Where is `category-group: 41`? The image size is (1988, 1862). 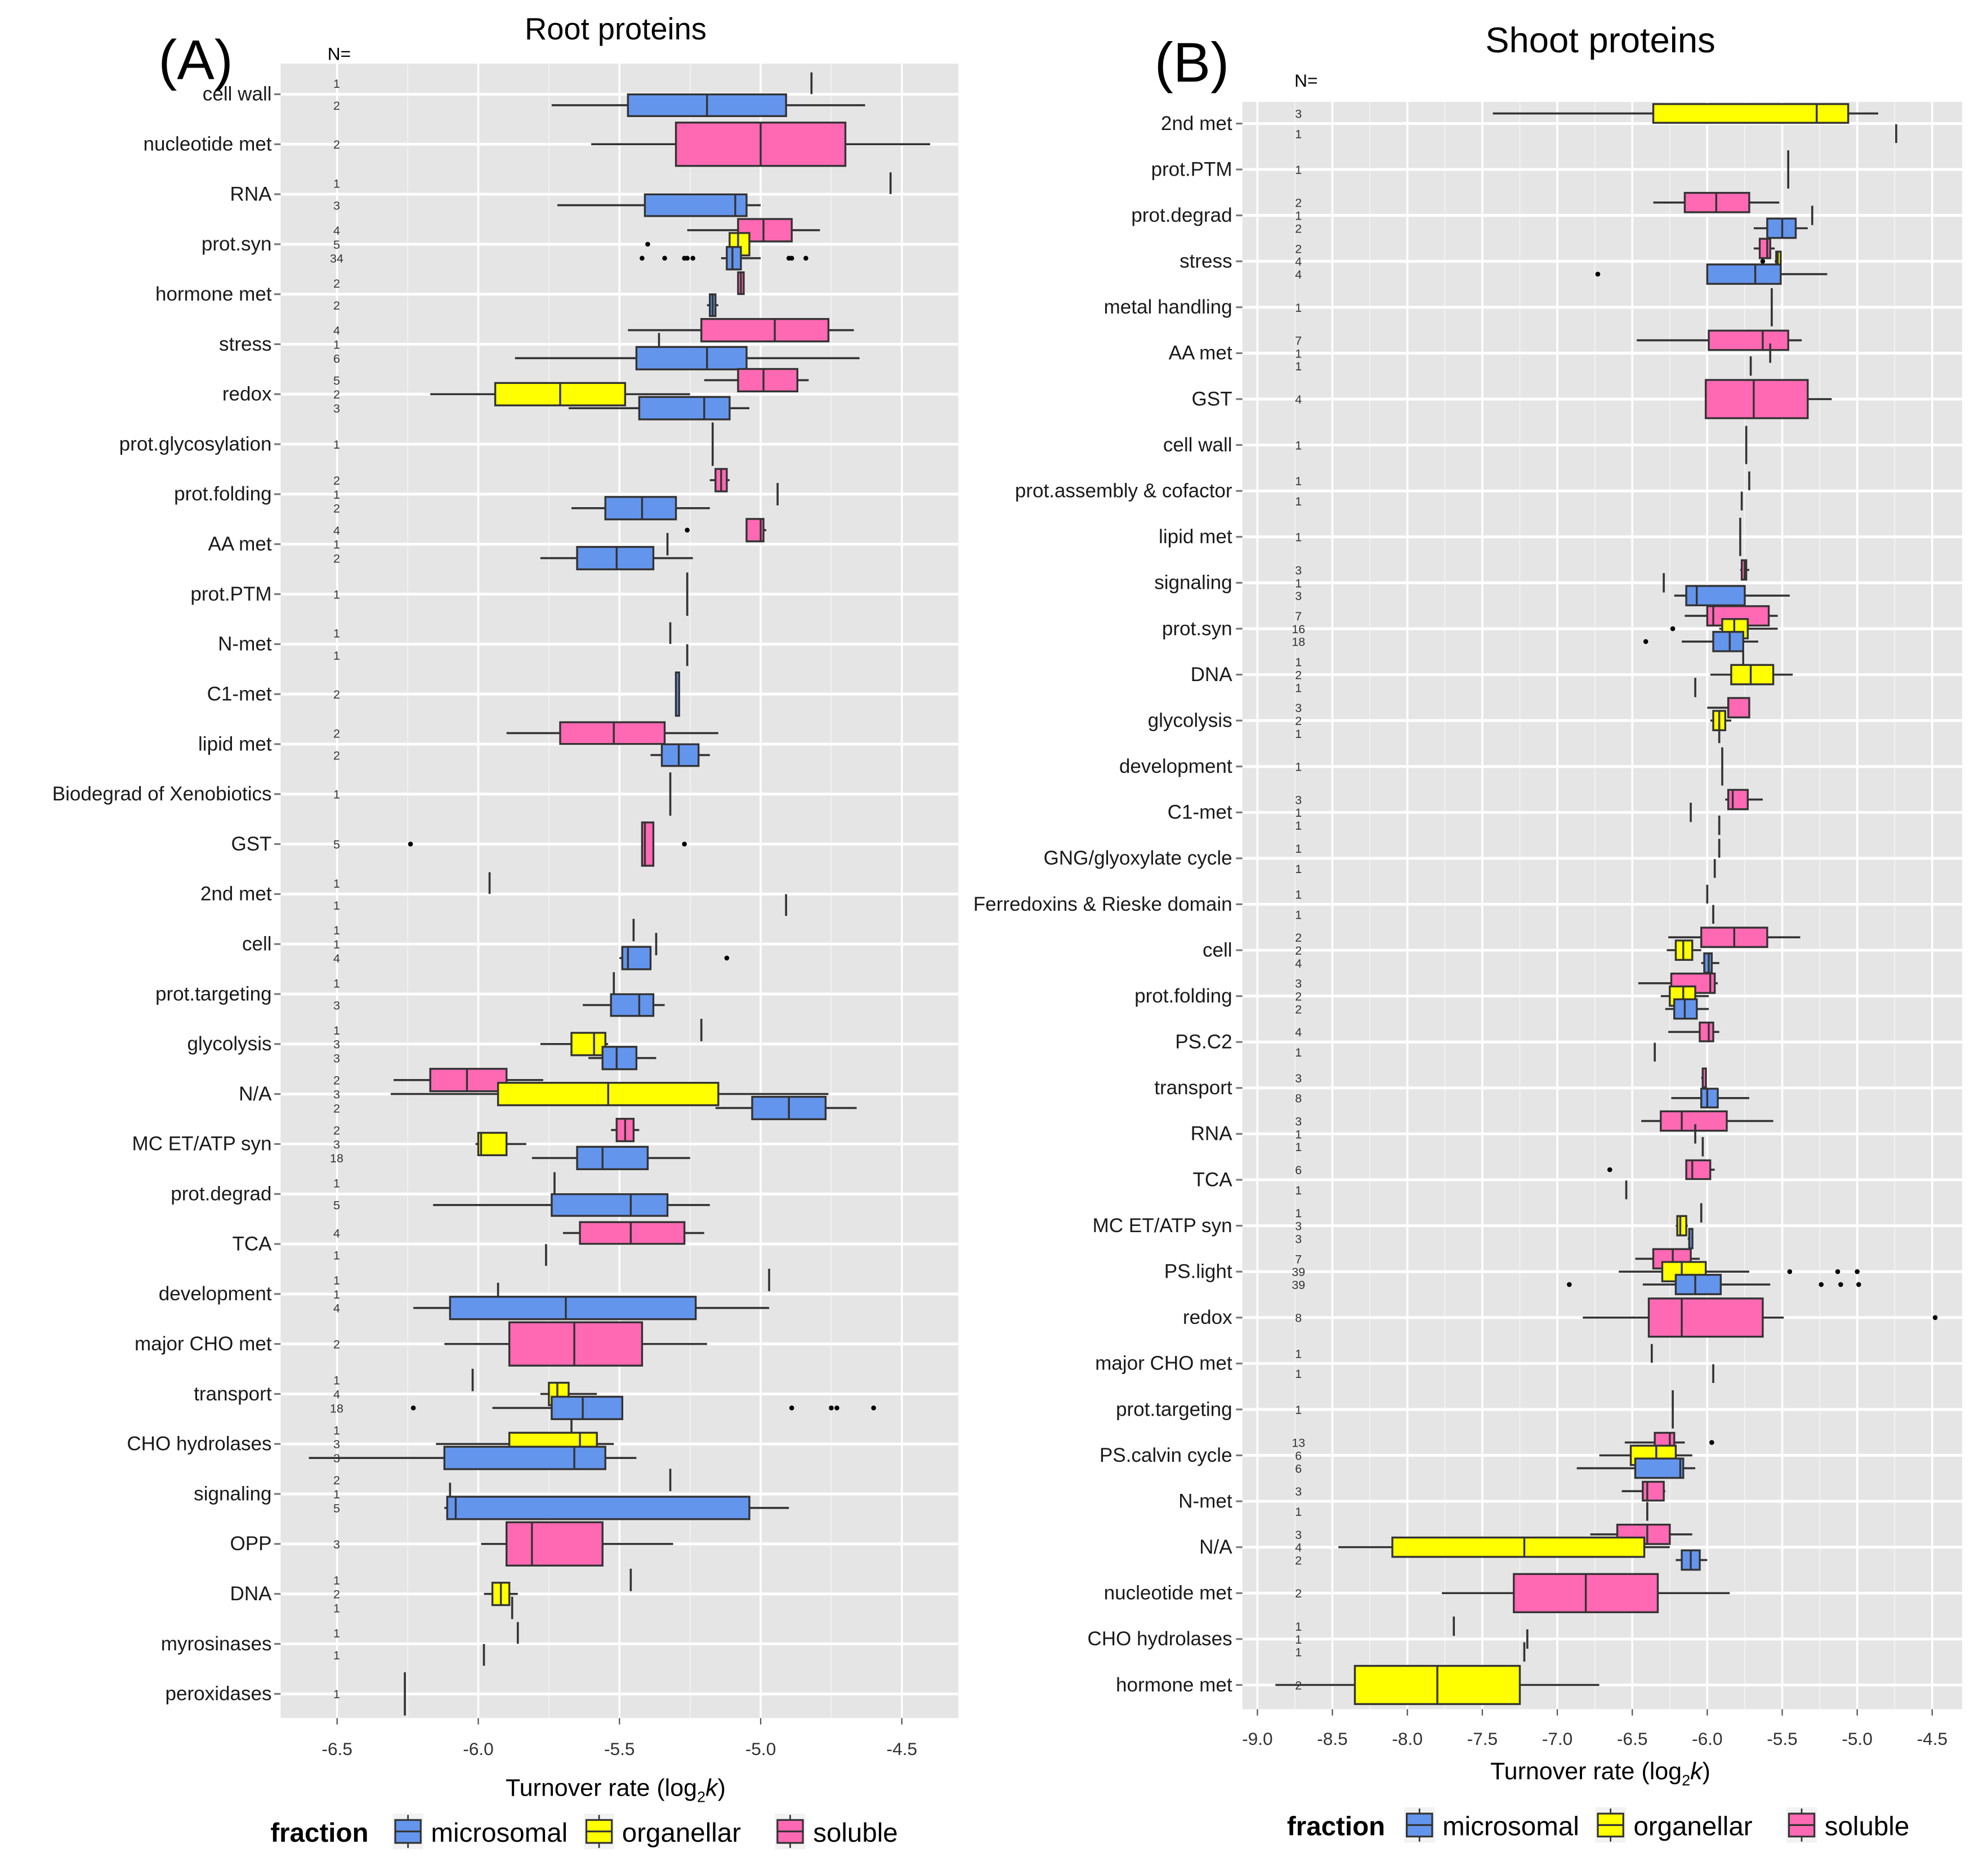 category-group: 41 is located at coordinates (518, 1243).